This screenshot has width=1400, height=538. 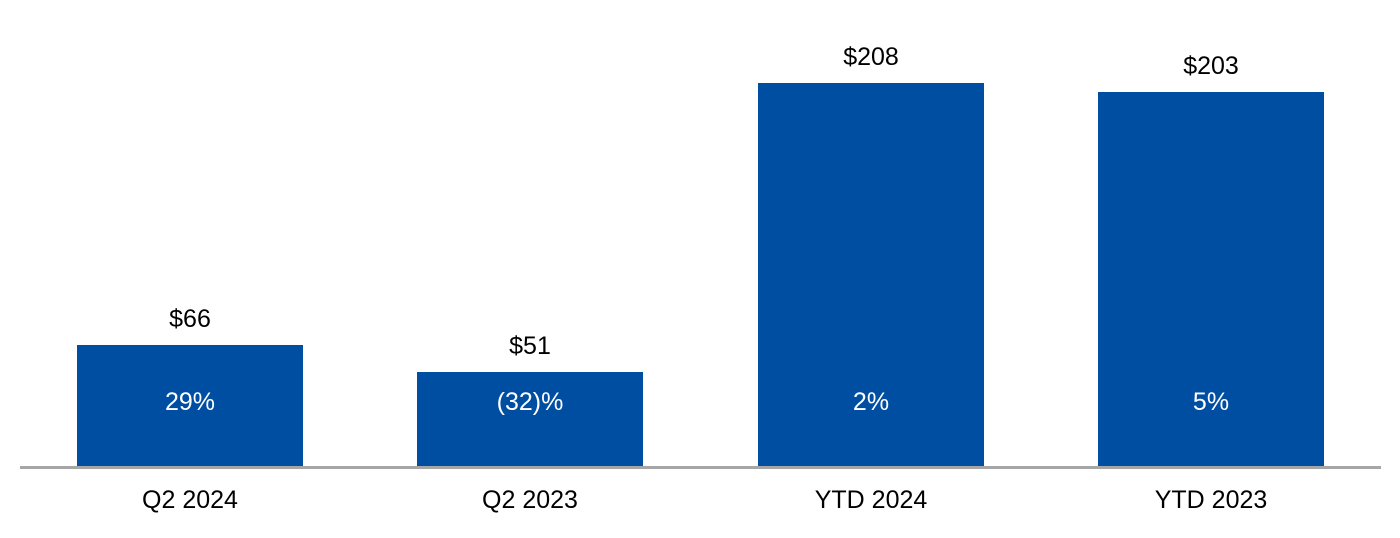 I want to click on bar-percent-label: 5%, so click(x=1211, y=401).